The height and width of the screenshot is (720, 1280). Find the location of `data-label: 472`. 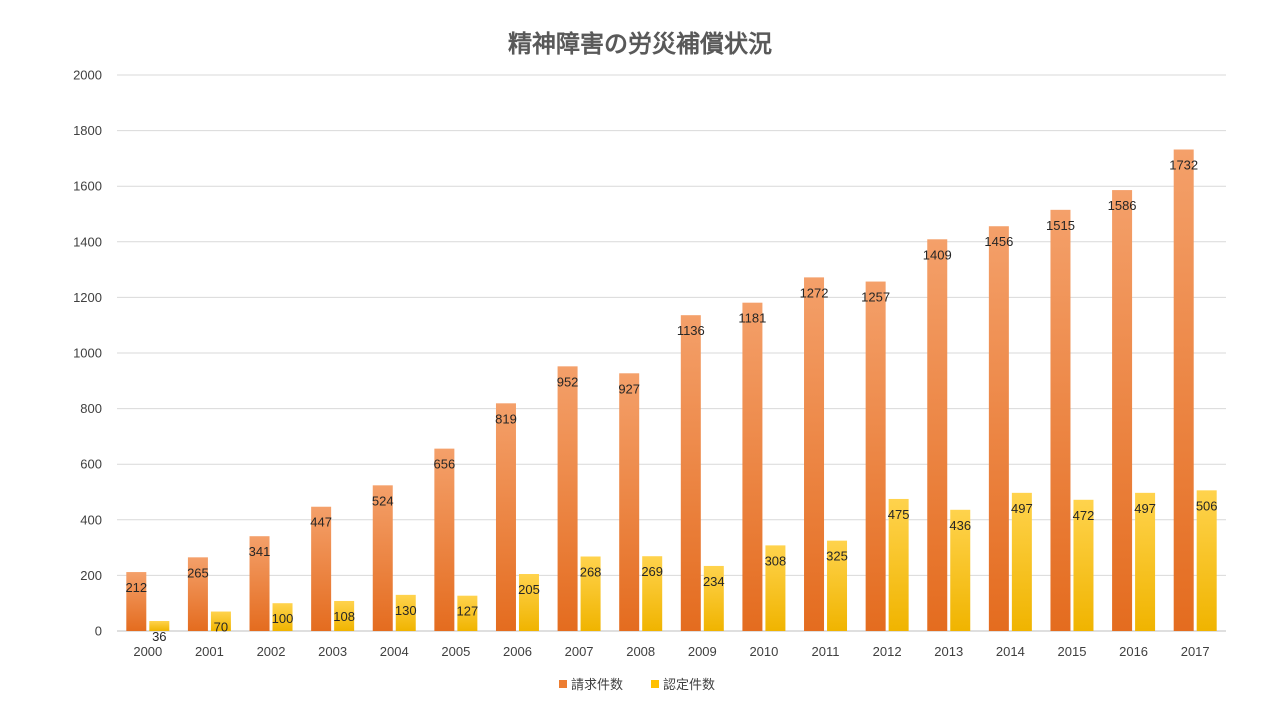

data-label: 472 is located at coordinates (1084, 515).